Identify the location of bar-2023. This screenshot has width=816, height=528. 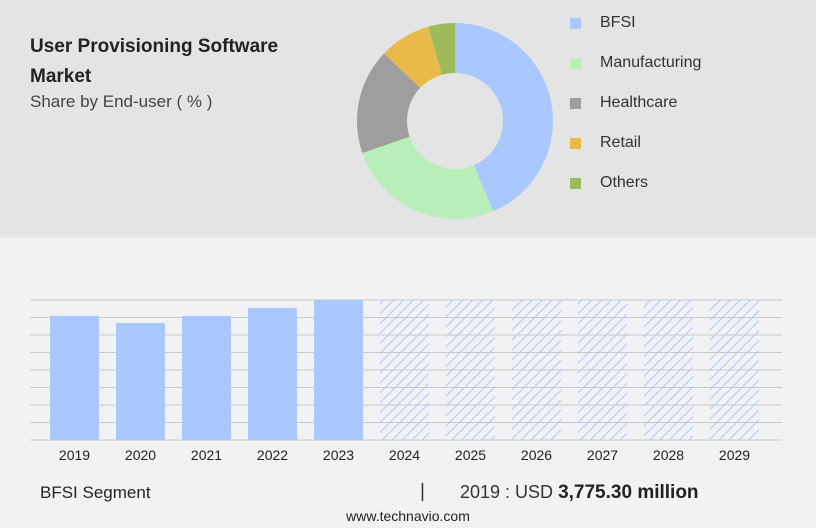
(338, 370).